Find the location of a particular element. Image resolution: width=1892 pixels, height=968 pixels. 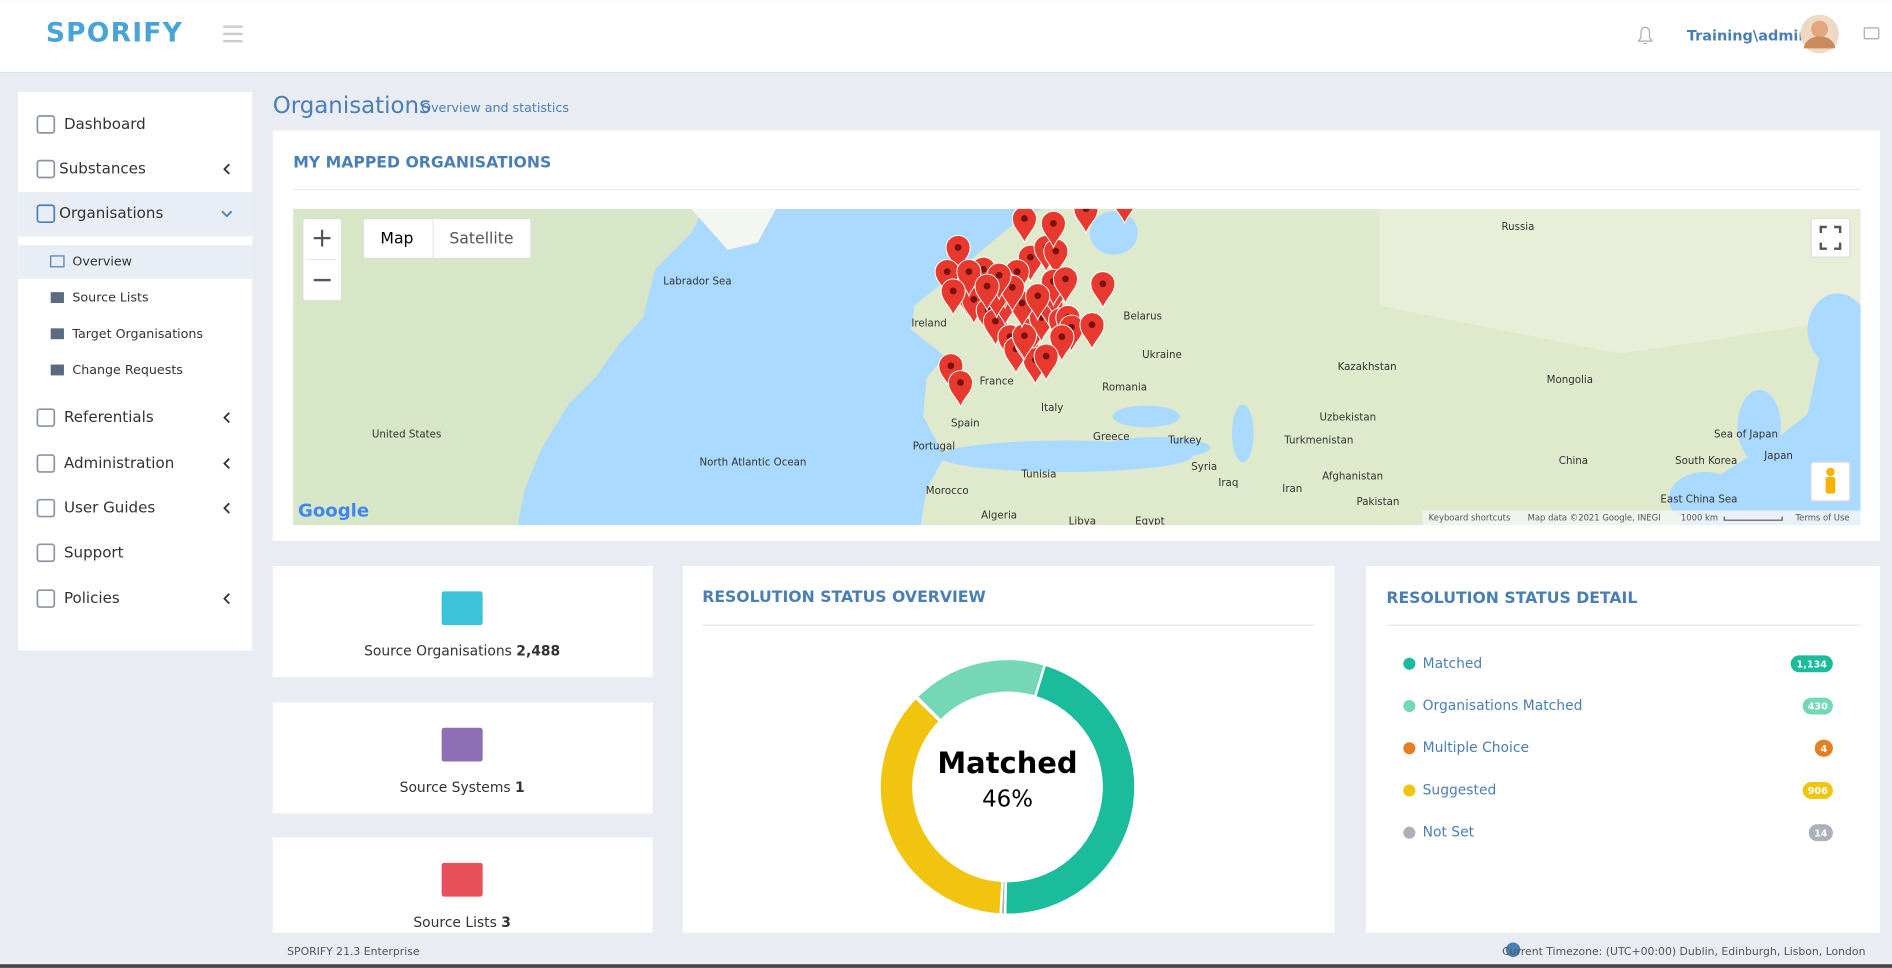

map-label: Ireland is located at coordinates (928, 324).